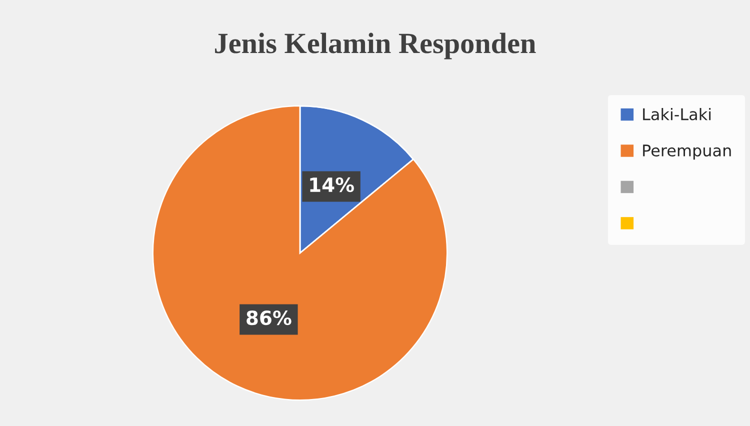 Image resolution: width=750 pixels, height=426 pixels. What do you see at coordinates (677, 114) in the screenshot?
I see `legend-label: Laki-Laki` at bounding box center [677, 114].